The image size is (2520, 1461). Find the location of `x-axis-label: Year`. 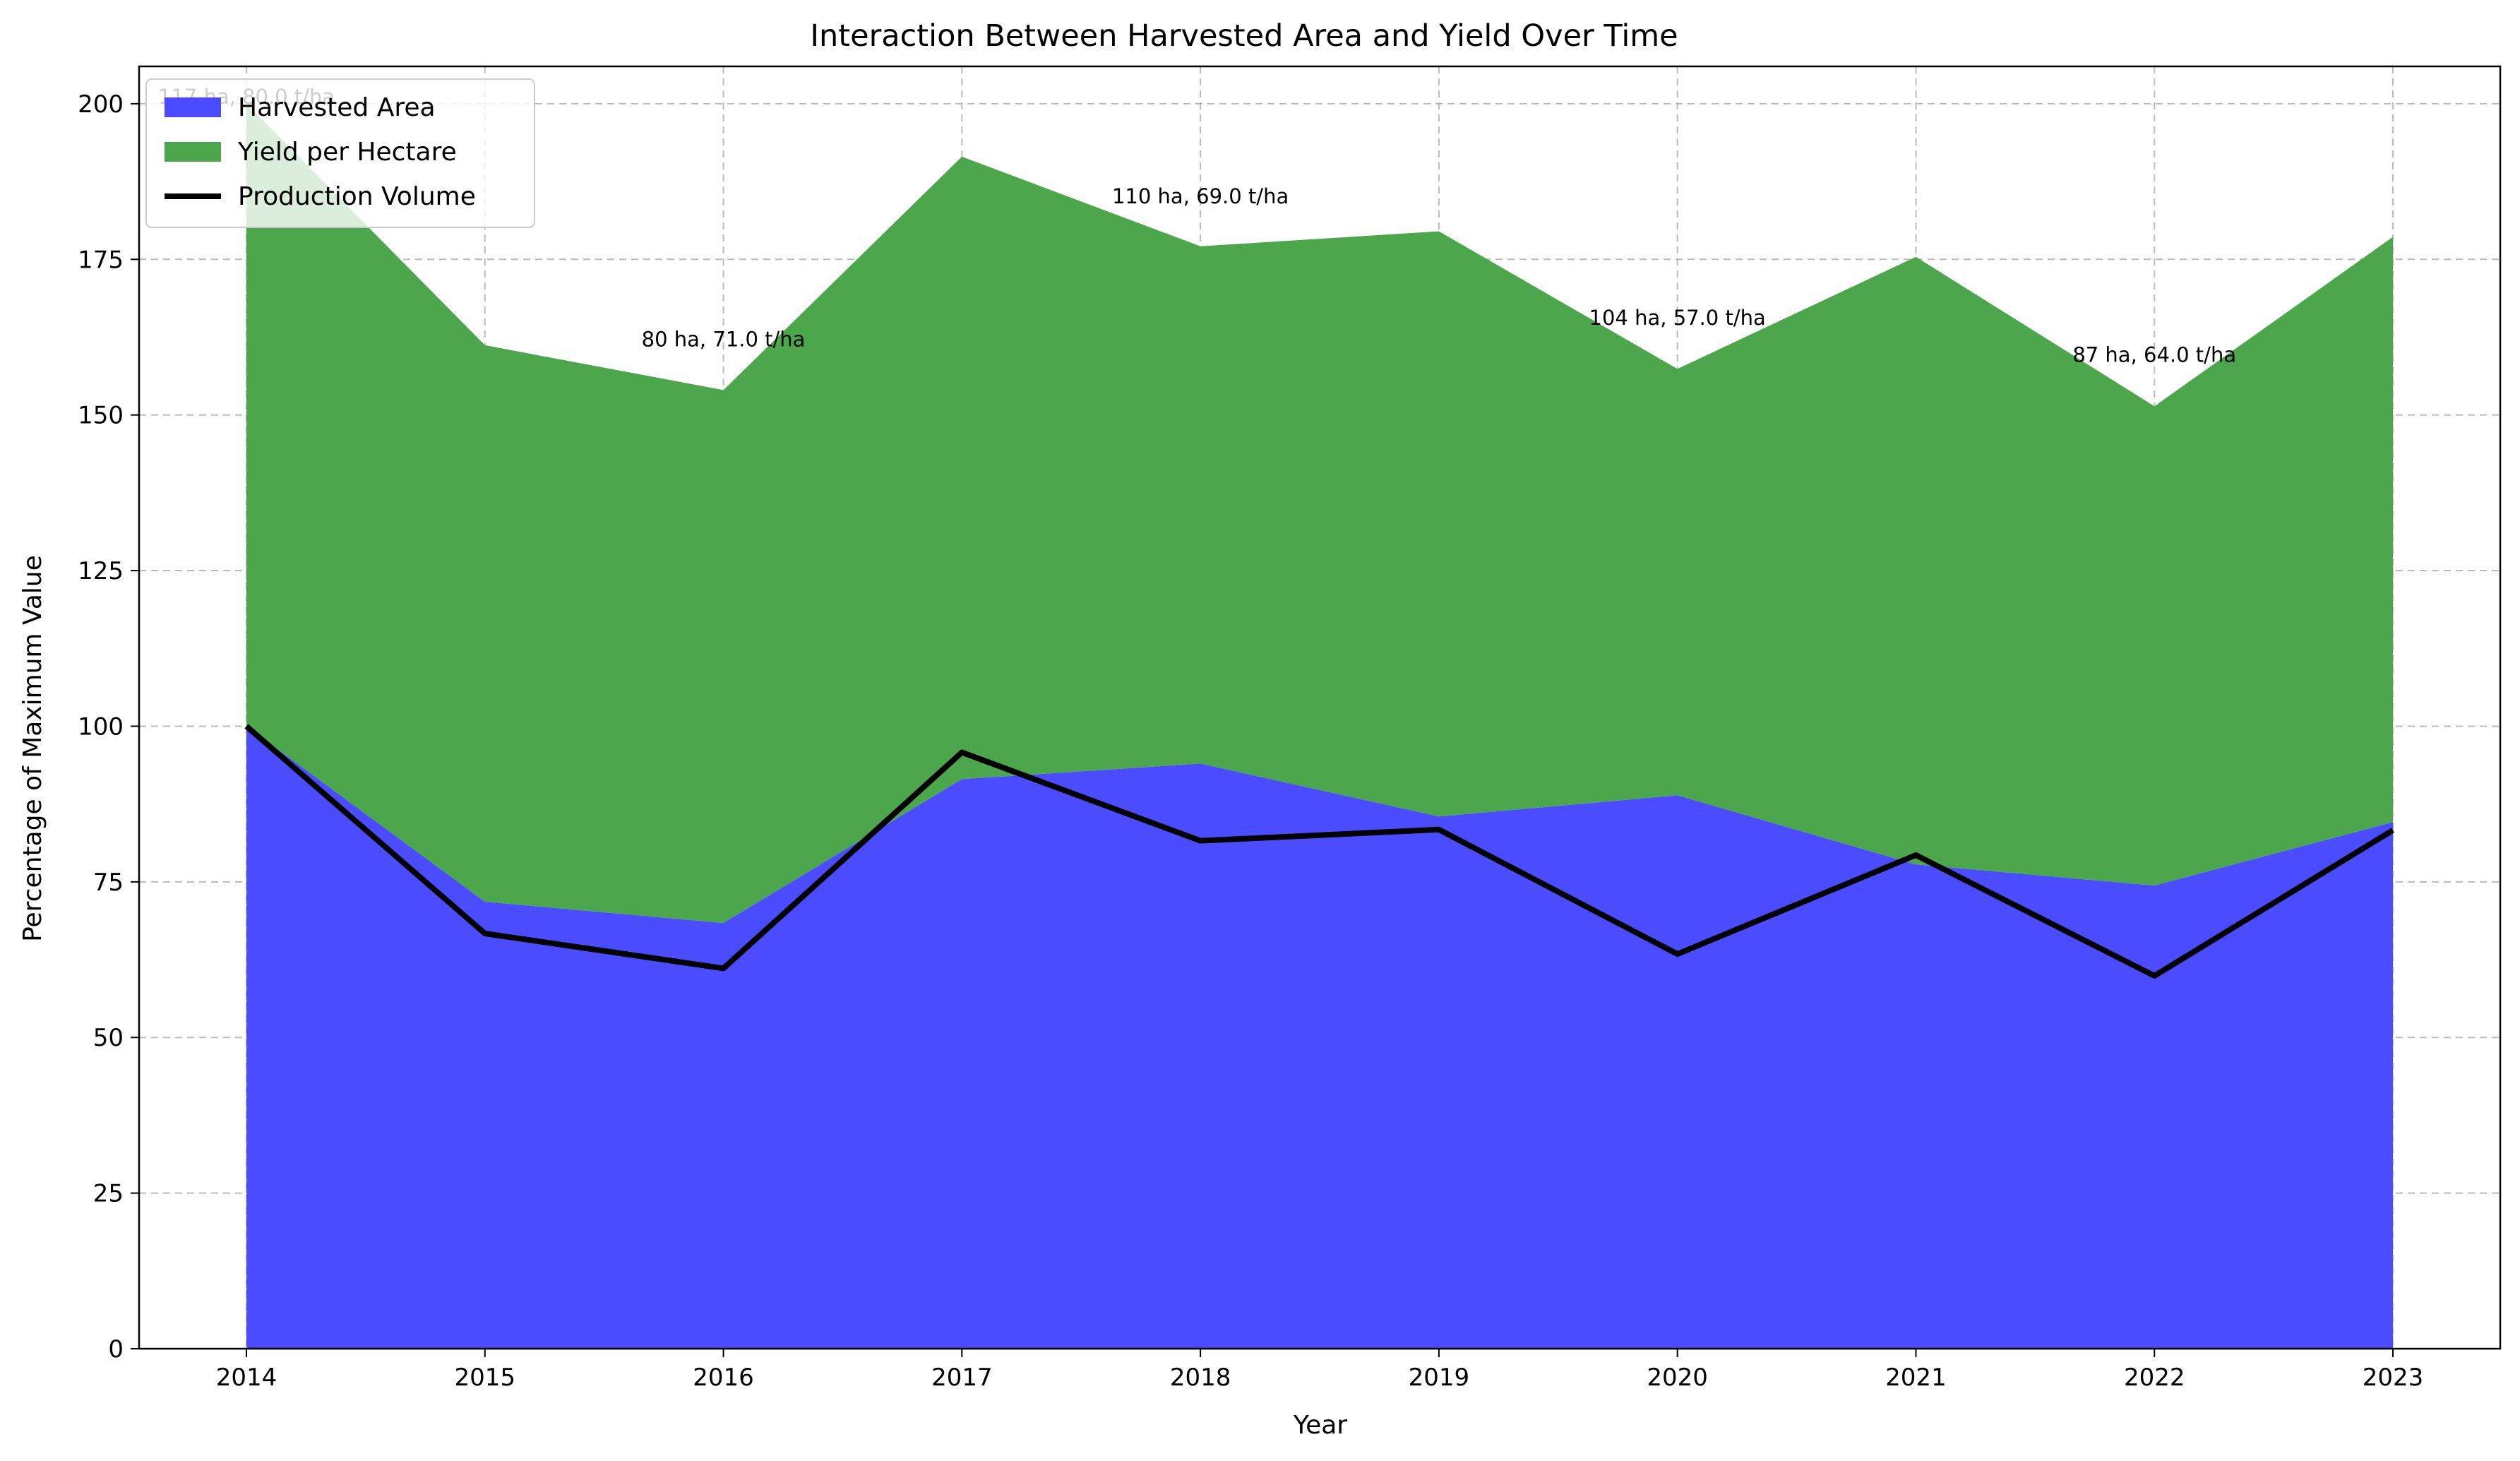

x-axis-label: Year is located at coordinates (1320, 1425).